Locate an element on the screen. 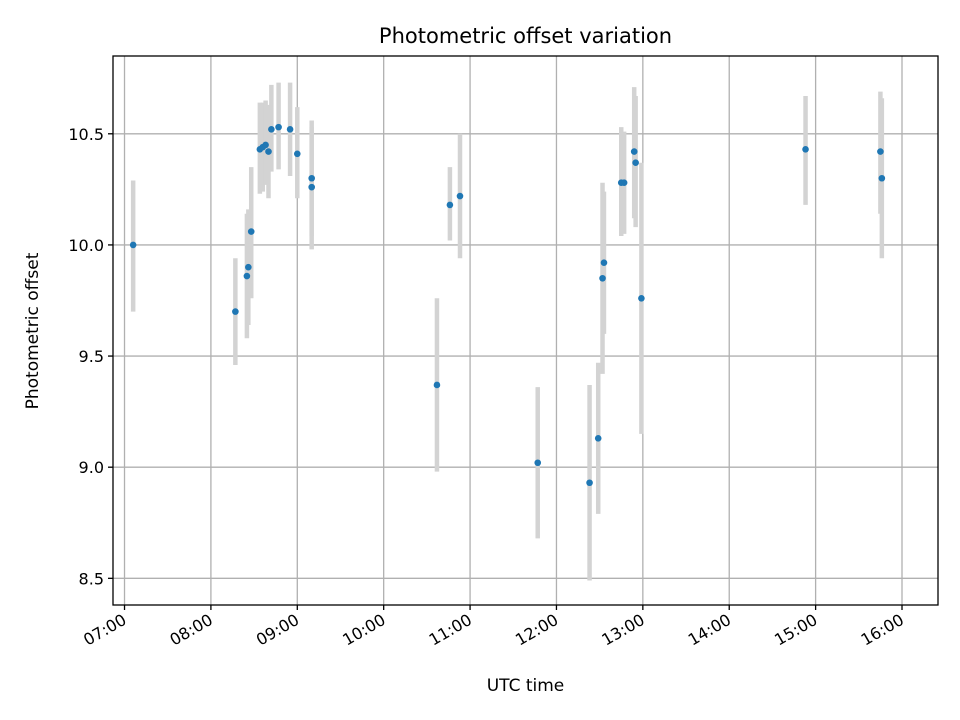  x-tick-label: 13:00 is located at coordinates (622, 630).